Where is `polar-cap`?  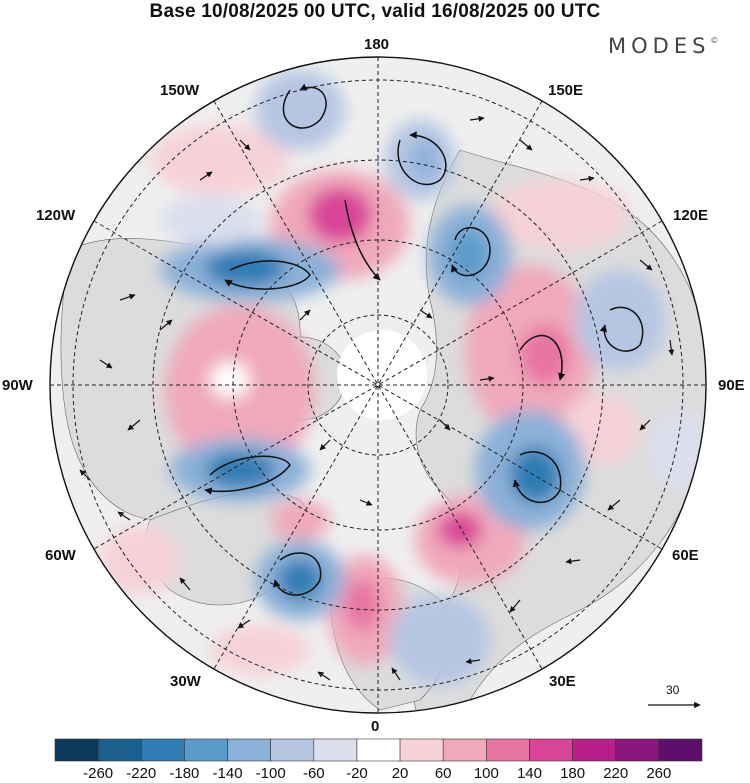 polar-cap is located at coordinates (382, 375).